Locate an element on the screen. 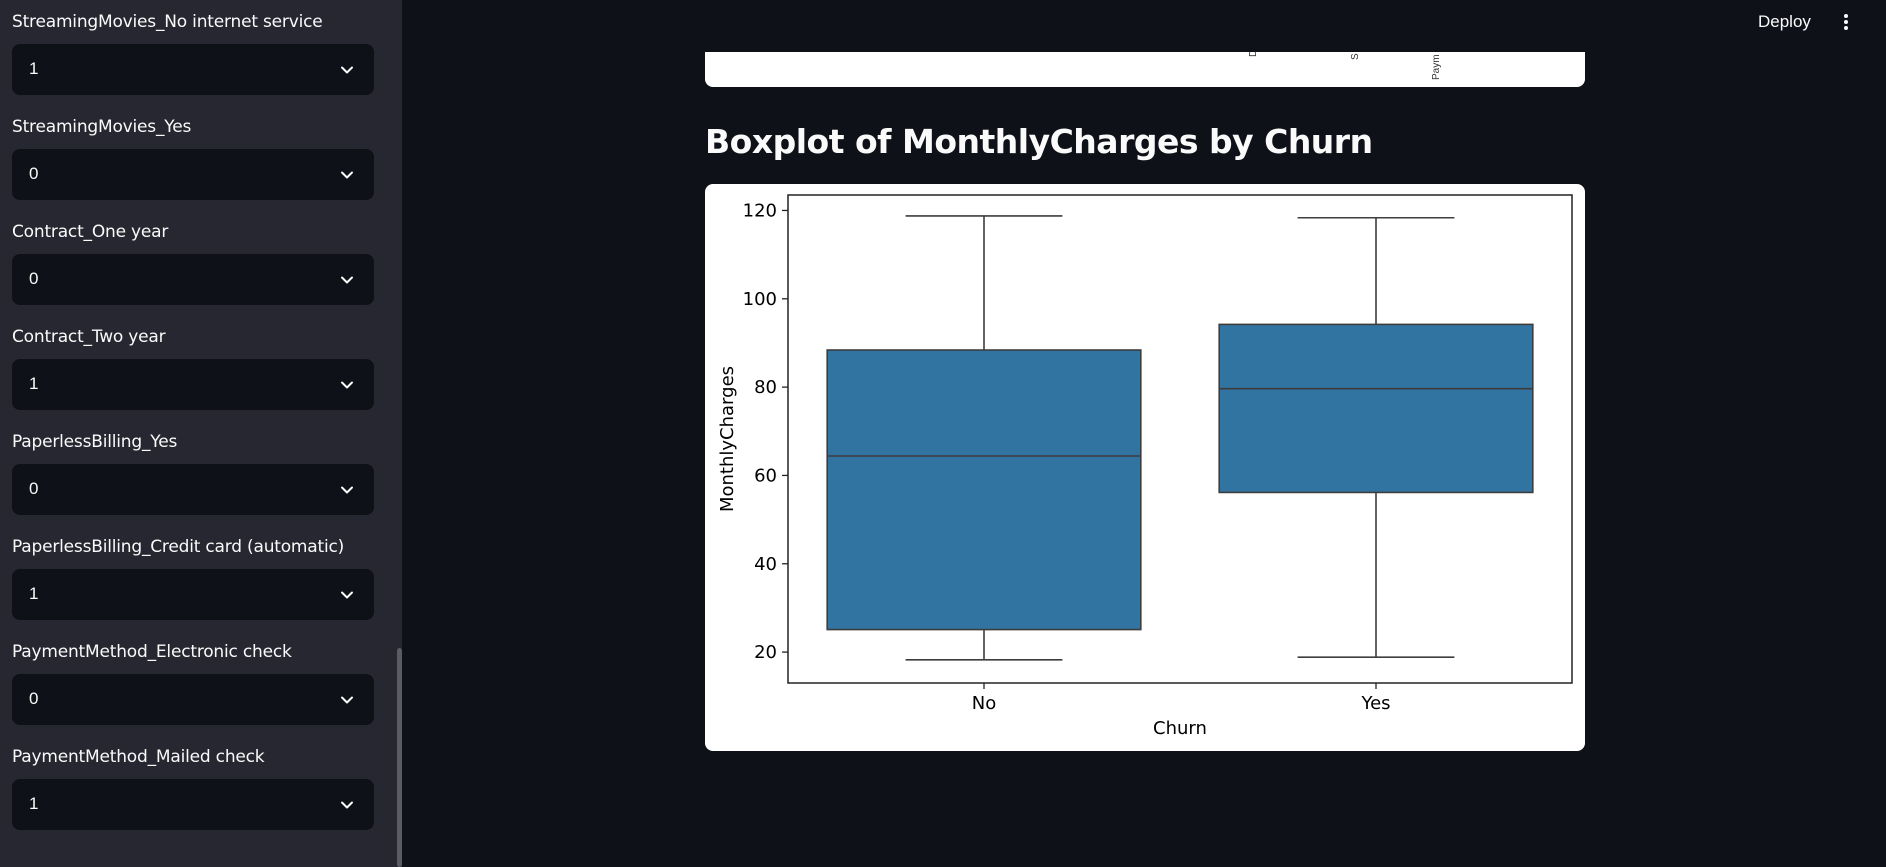 This screenshot has height=867, width=1886. previous-chart-bottom: D S Paym is located at coordinates (1145, 69).